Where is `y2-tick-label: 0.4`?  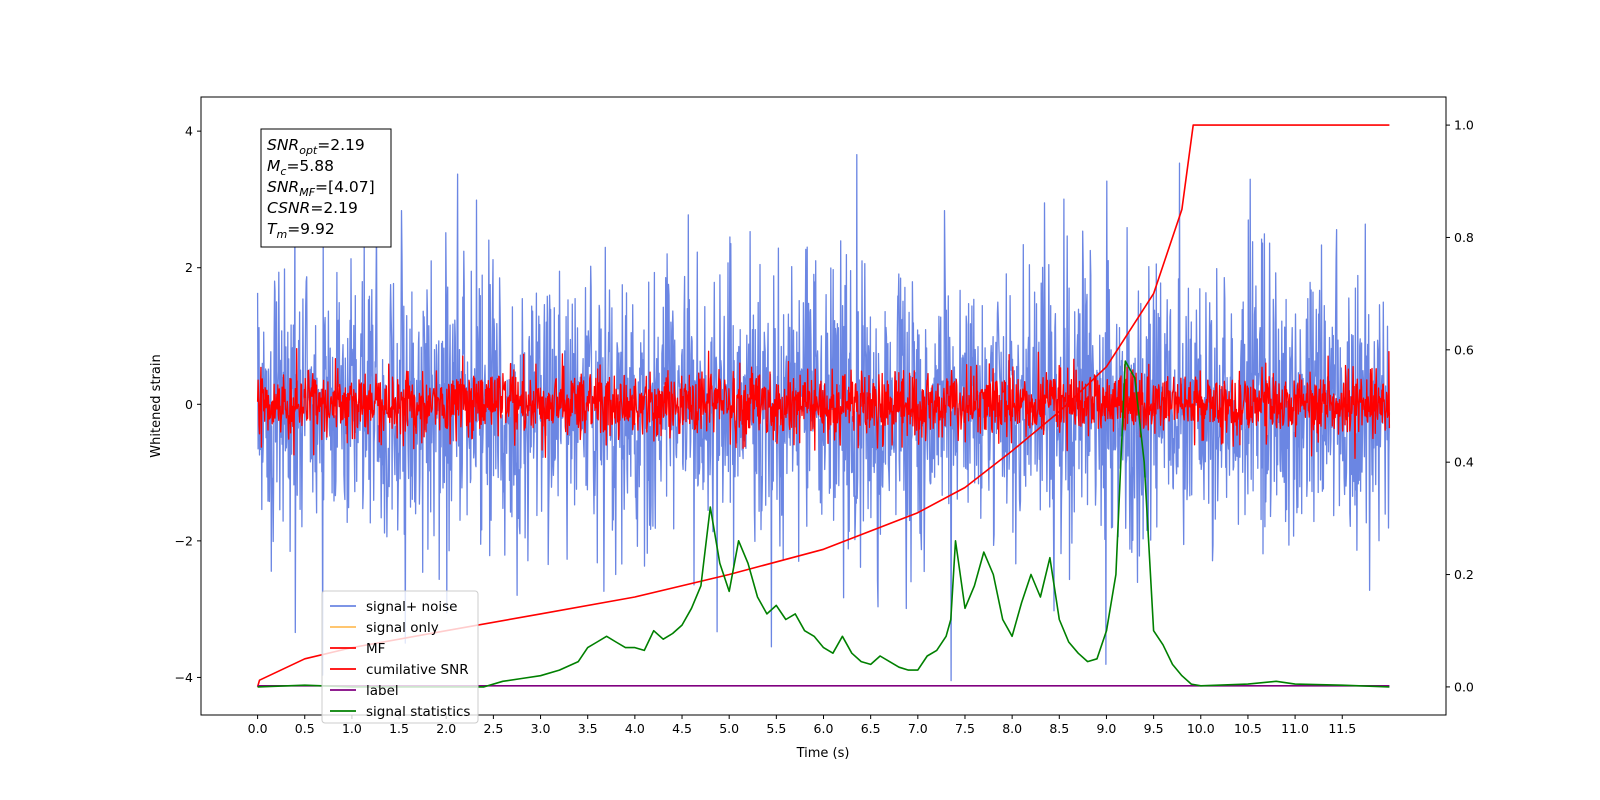
y2-tick-label: 0.4 is located at coordinates (1464, 462).